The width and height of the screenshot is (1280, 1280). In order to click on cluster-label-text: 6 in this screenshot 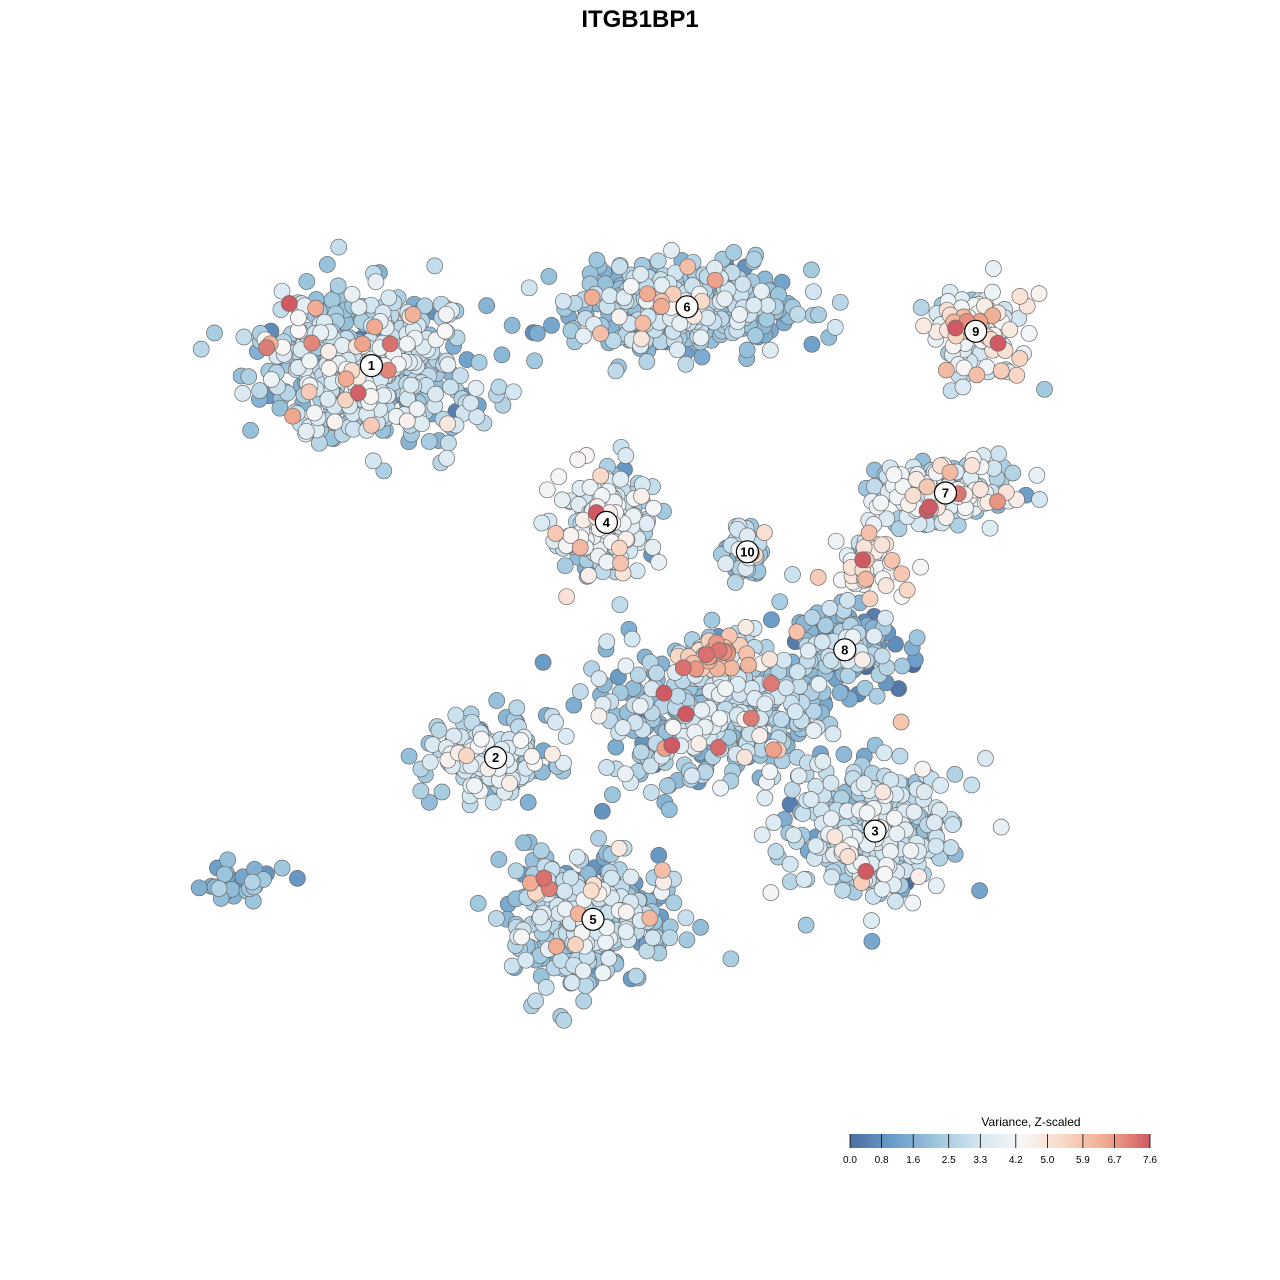, I will do `click(686, 306)`.